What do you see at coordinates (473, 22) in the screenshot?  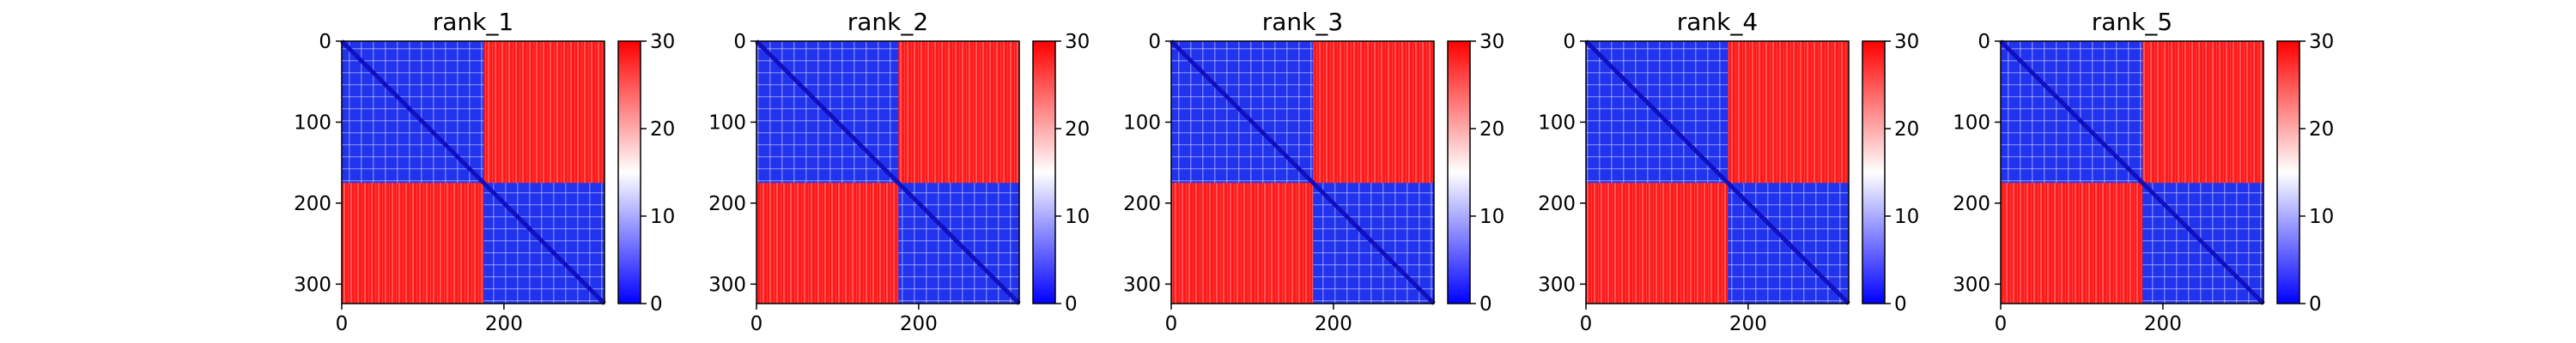 I see `panel-title: rank_1` at bounding box center [473, 22].